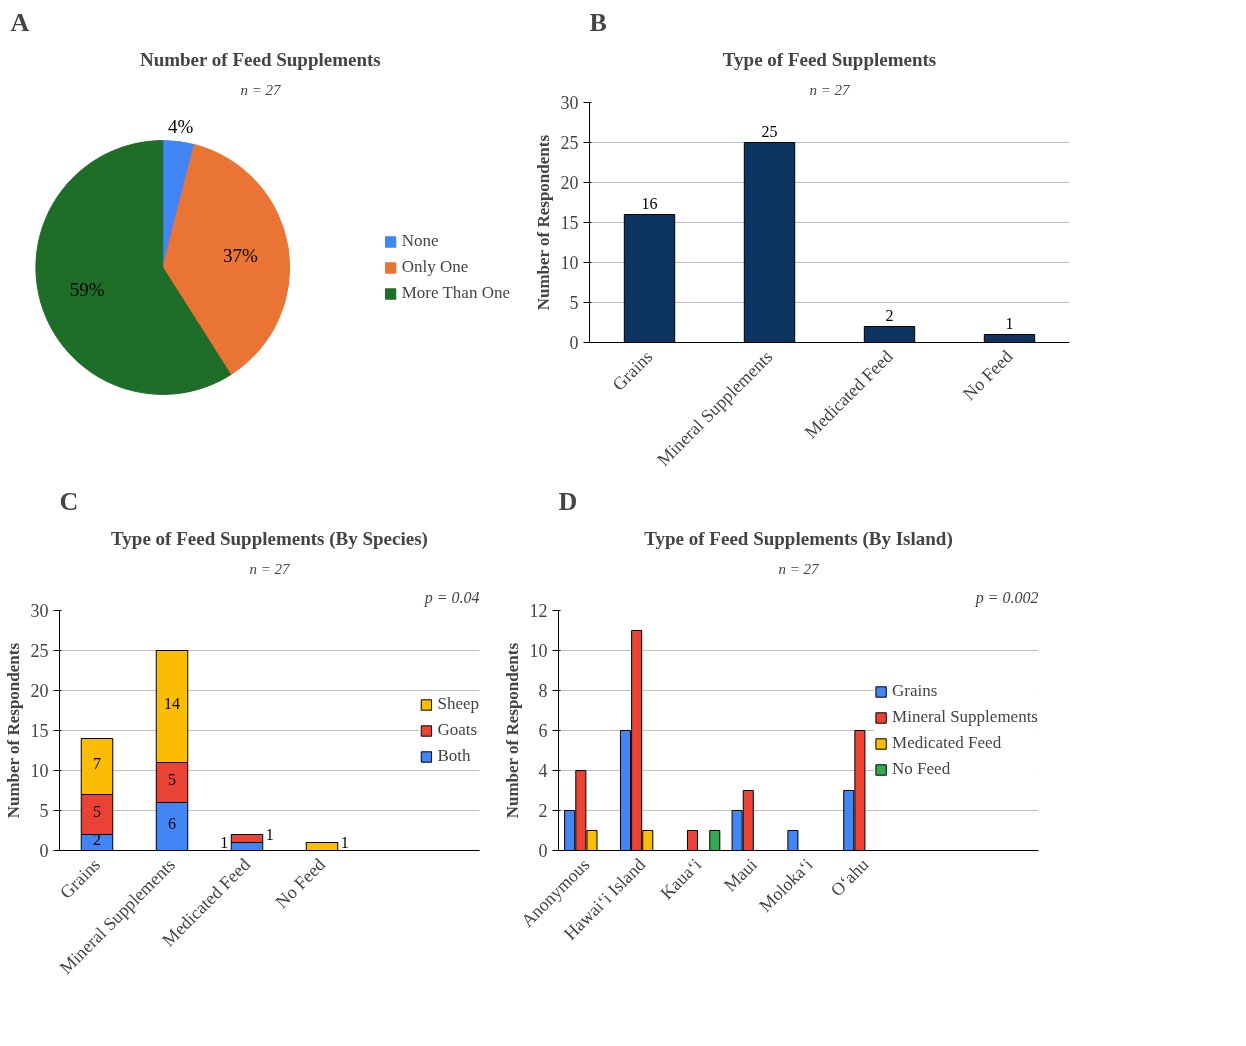 The height and width of the screenshot is (1046, 1246). Describe the element at coordinates (269, 538) in the screenshot. I see `chart-title: Type of Feed Supplements (By Species)` at that location.